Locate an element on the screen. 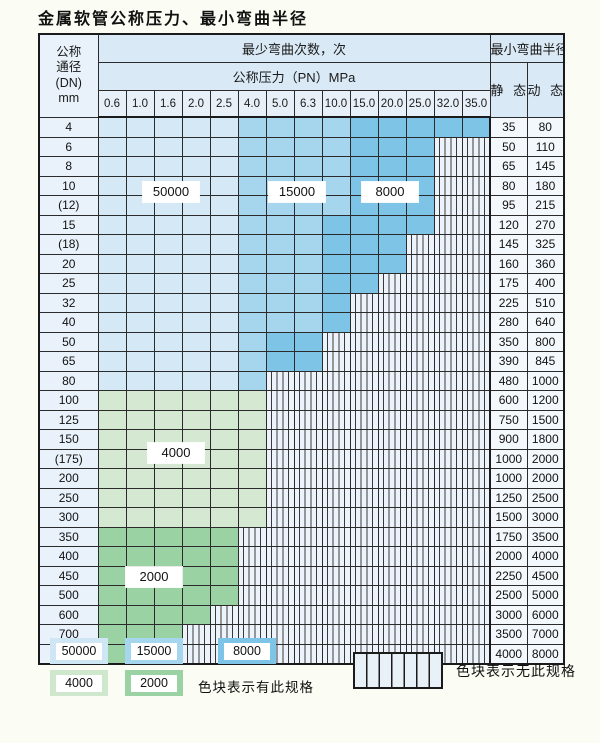 This screenshot has width=600, height=743. dn-label: 10 is located at coordinates (68, 185).